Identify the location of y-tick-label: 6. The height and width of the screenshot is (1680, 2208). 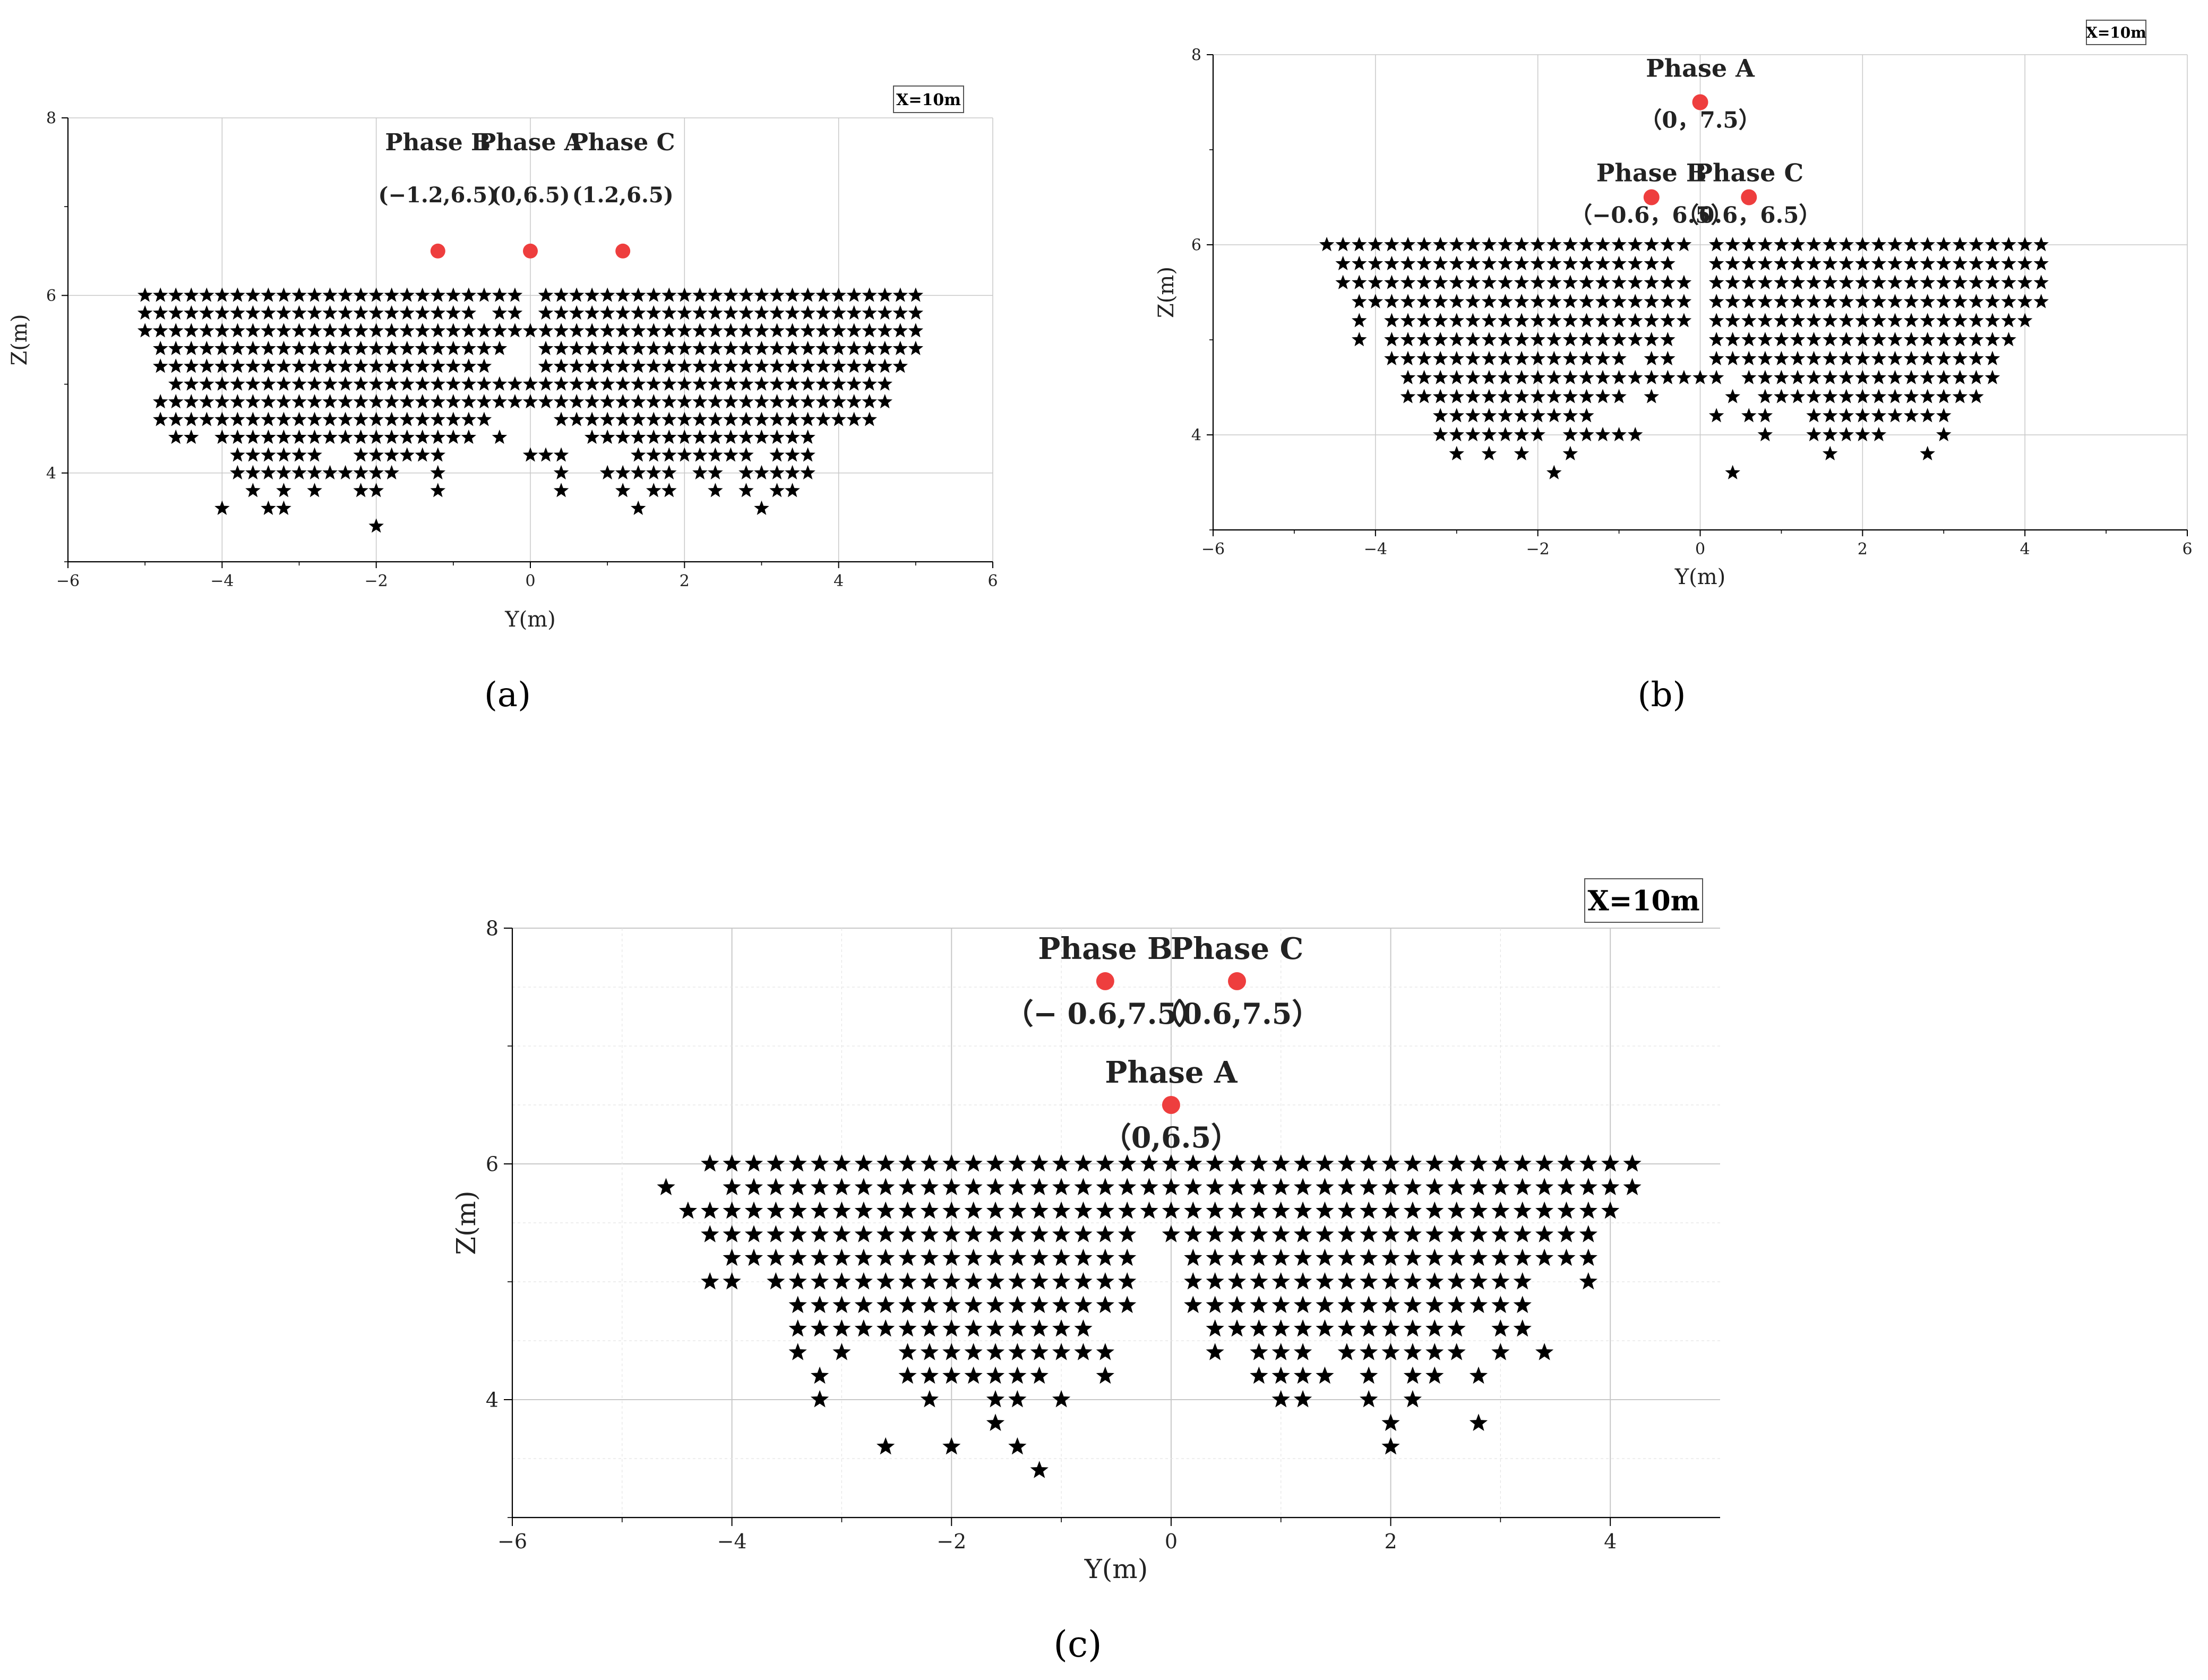
(1196, 246).